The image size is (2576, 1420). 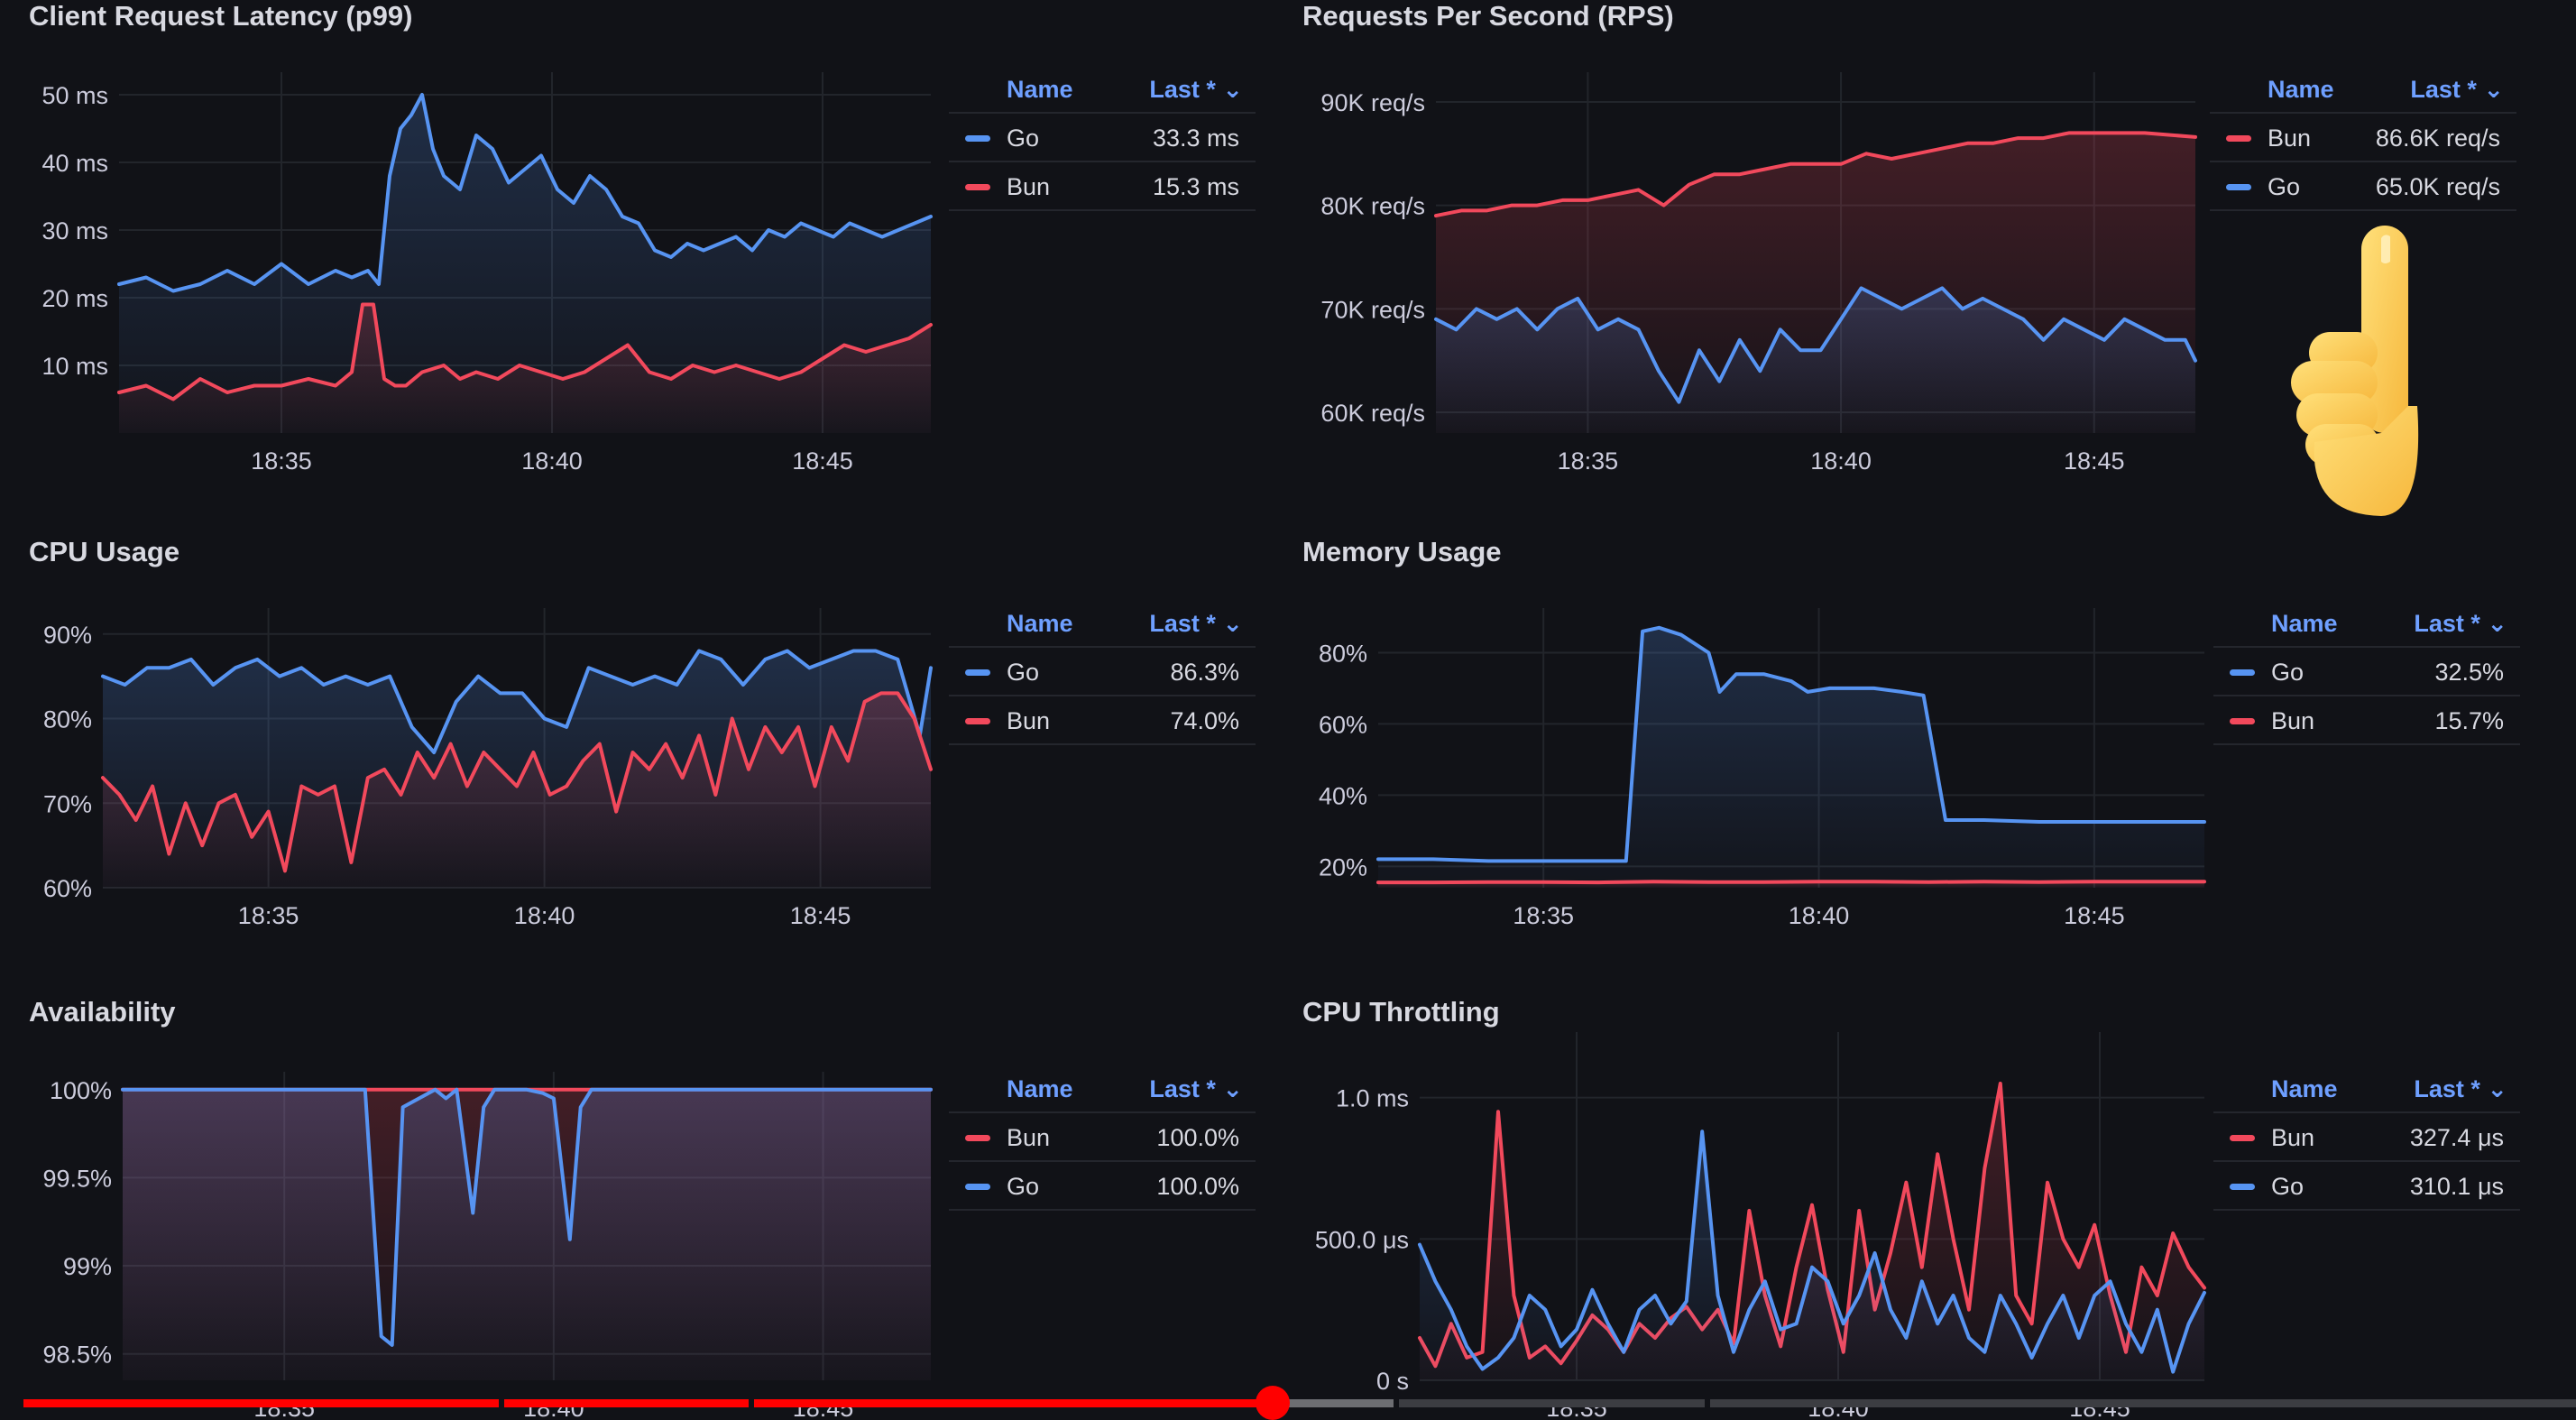 What do you see at coordinates (2367, 1187) in the screenshot?
I see `legend-item-go: Go 310.1 μs` at bounding box center [2367, 1187].